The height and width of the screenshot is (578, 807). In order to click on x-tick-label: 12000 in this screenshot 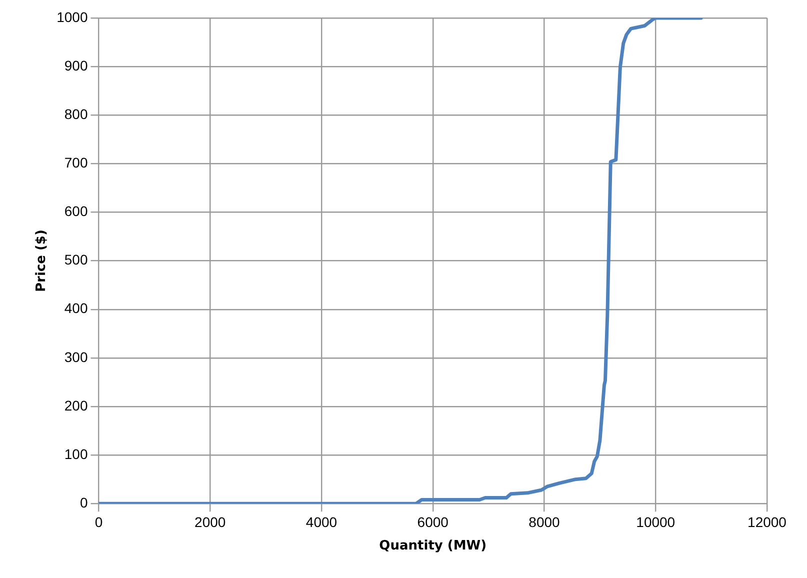, I will do `click(767, 522)`.